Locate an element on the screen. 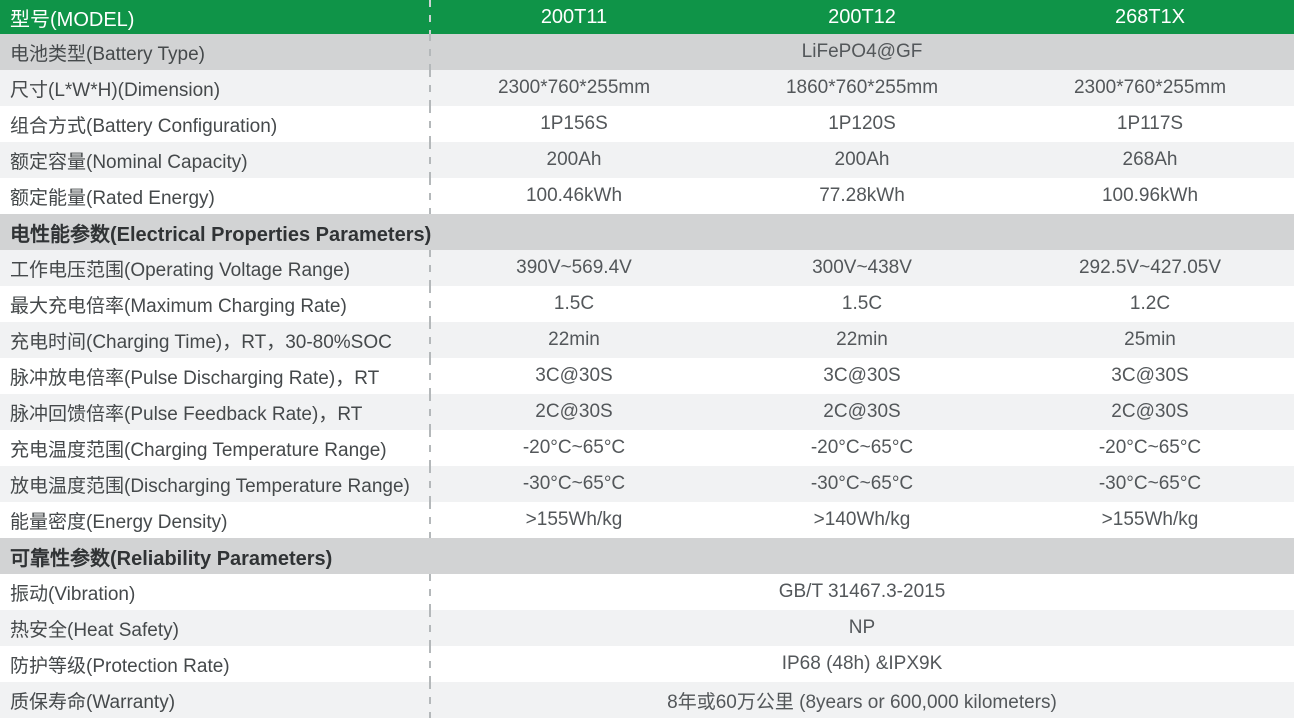  value-cell: 1860*760*255mm is located at coordinates (862, 87).